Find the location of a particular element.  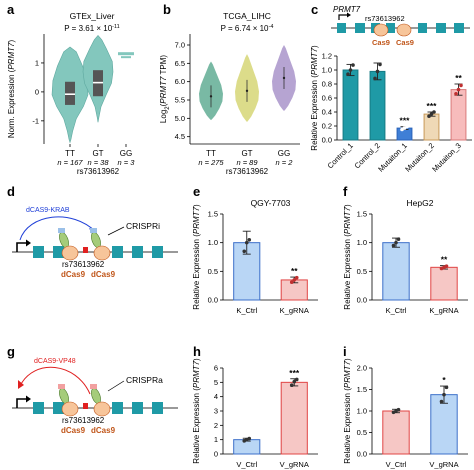

x-tick-label: V_Ctrl is located at coordinates (396, 464).